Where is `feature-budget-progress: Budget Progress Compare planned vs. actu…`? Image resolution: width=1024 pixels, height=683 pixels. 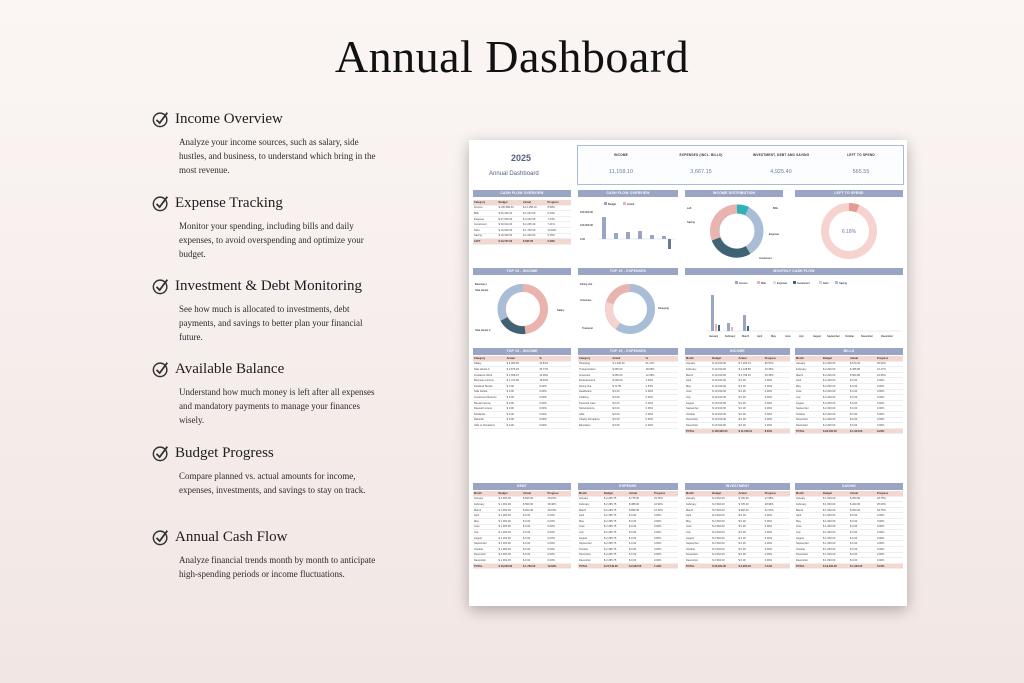 feature-budget-progress: Budget Progress Compare planned vs. actu… is located at coordinates (272, 470).